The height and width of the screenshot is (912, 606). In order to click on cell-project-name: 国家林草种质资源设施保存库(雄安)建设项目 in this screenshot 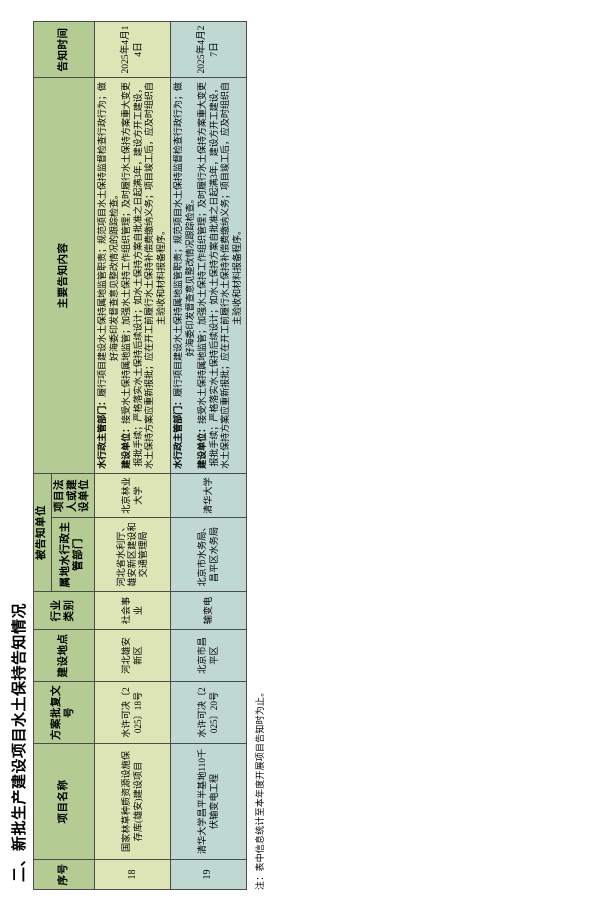, I will do `click(132, 801)`.